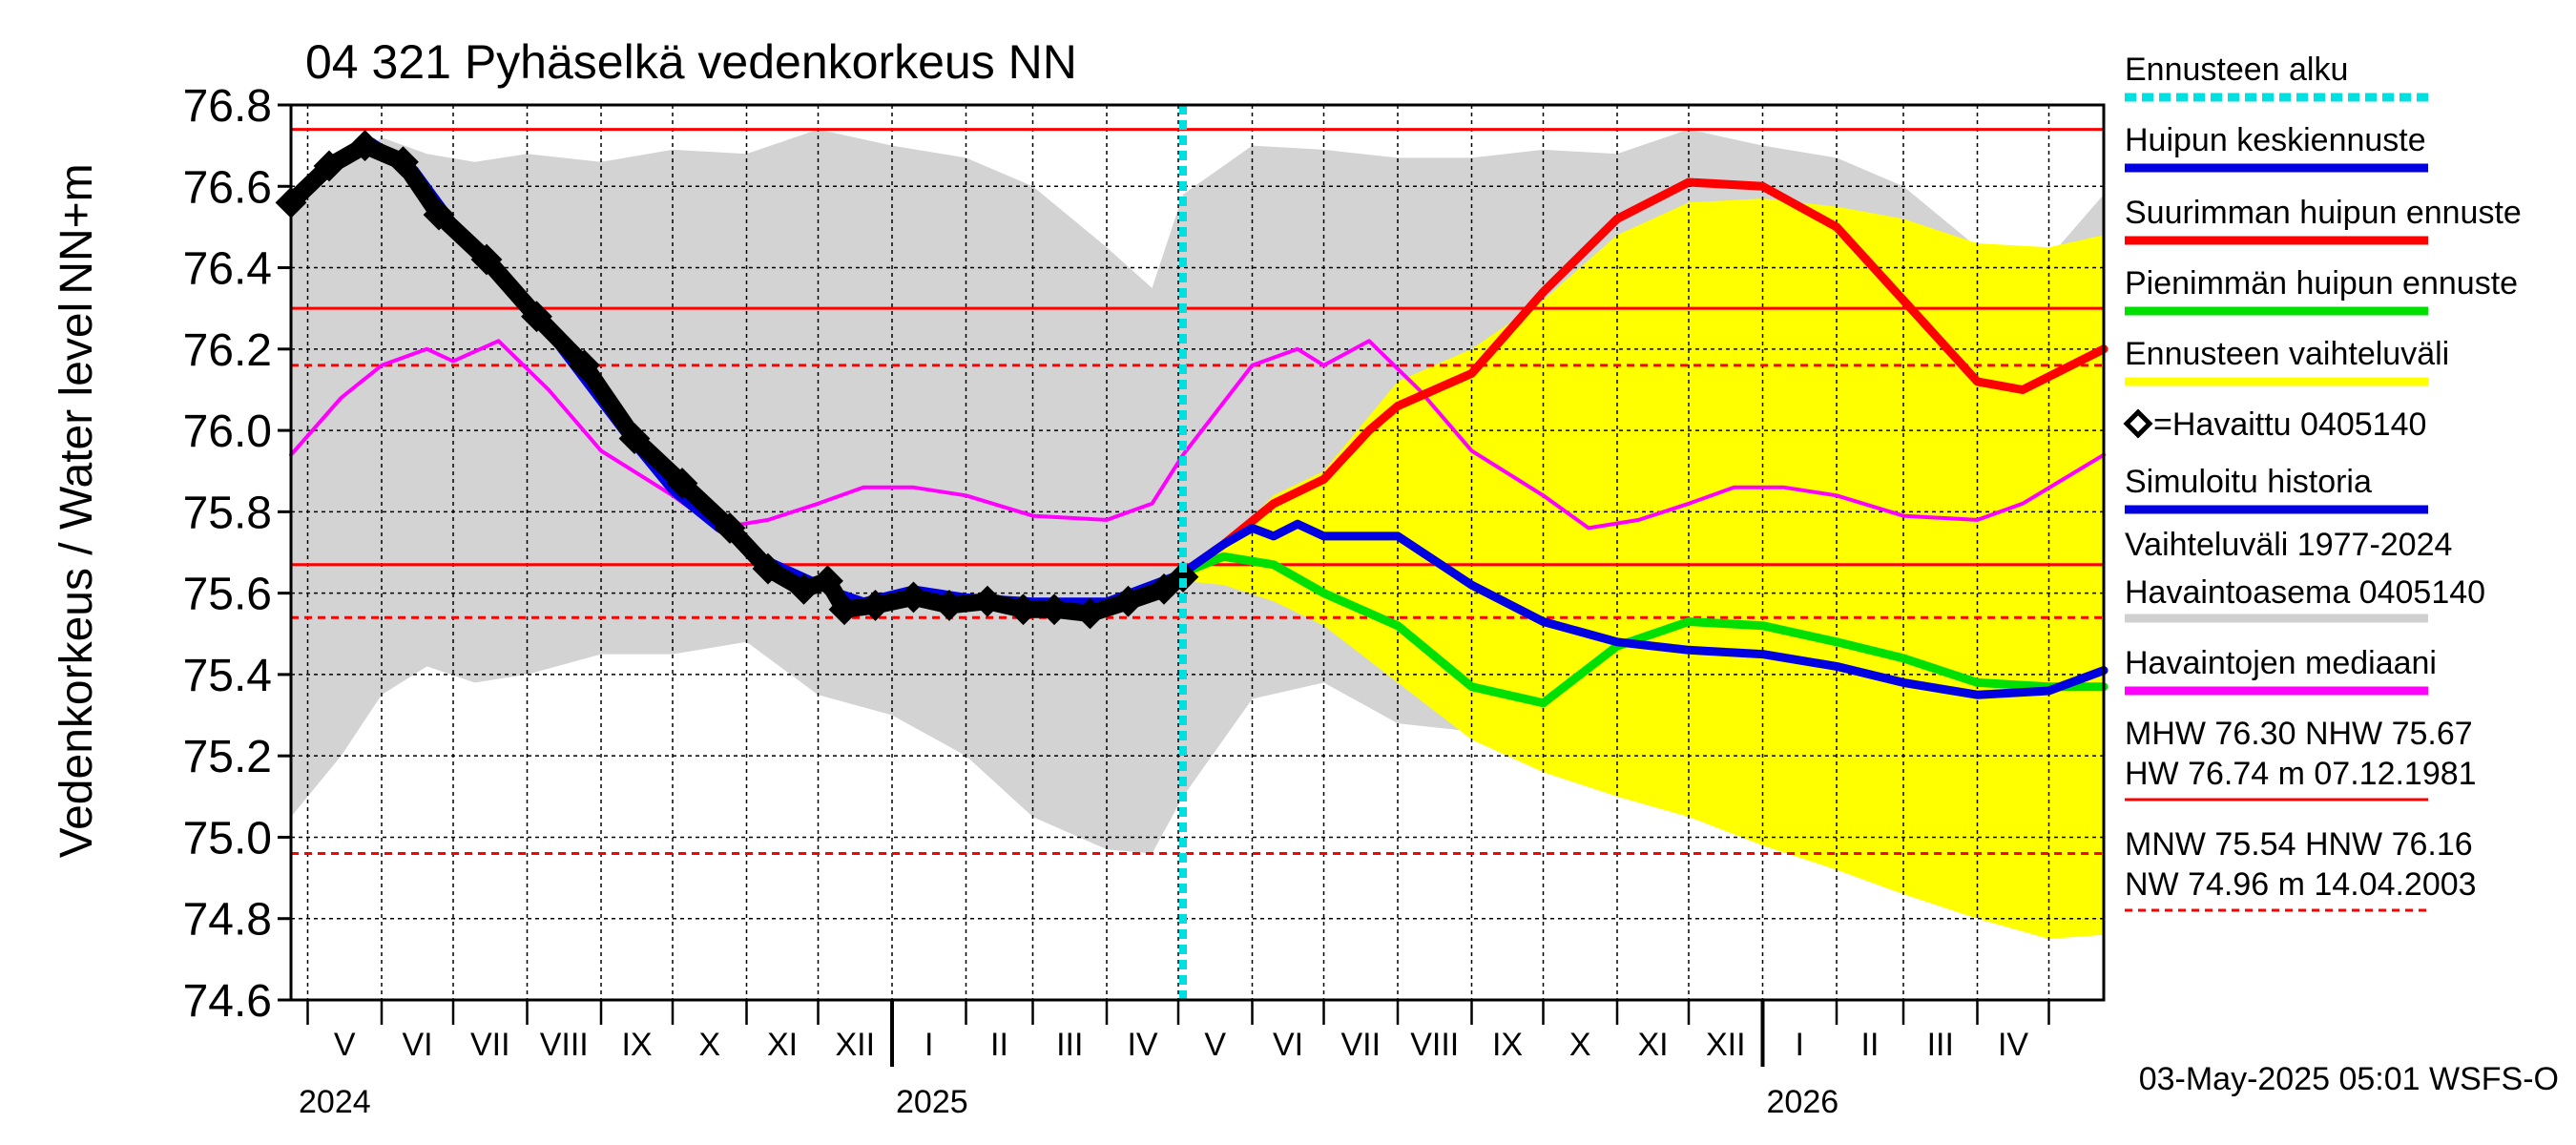 This screenshot has width=2576, height=1145. What do you see at coordinates (227, 350) in the screenshot?
I see `y-tick-label-8: 76.2` at bounding box center [227, 350].